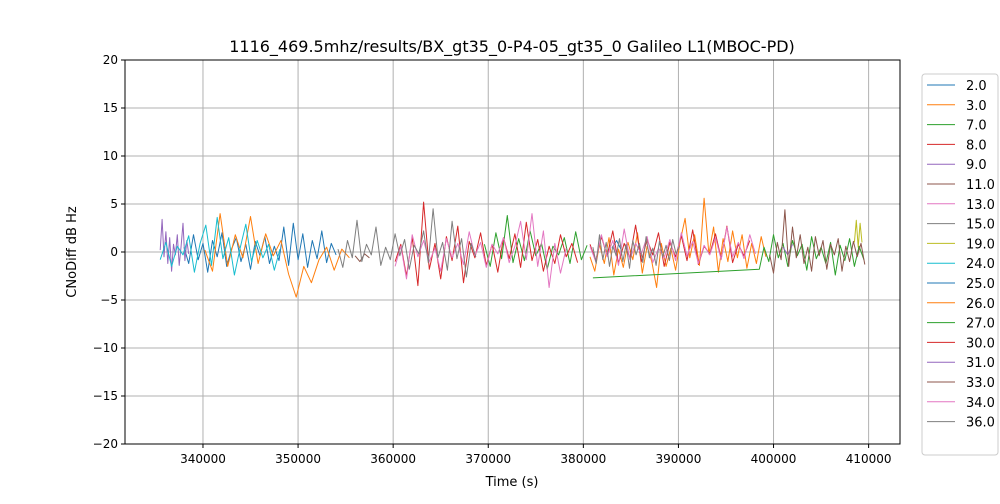 This screenshot has height=504, width=1000. What do you see at coordinates (976, 165) in the screenshot?
I see `legend-label: 9.0` at bounding box center [976, 165].